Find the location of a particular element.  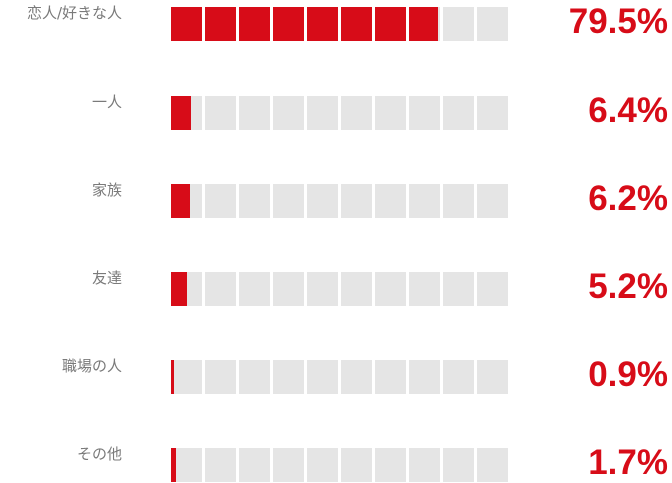

bar-row: その他 1.7% is located at coordinates (336, 461).